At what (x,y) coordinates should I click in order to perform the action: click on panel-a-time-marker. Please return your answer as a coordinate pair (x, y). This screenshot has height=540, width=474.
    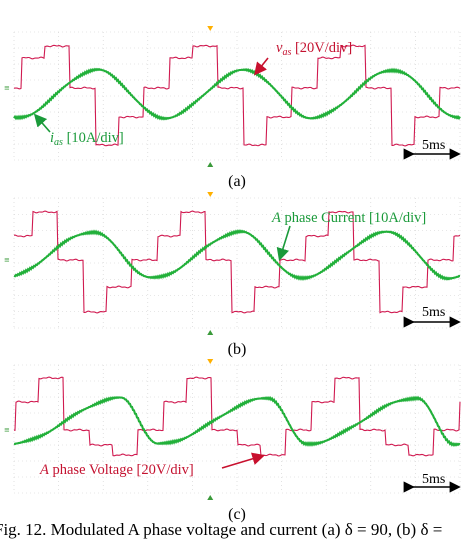
    Looking at the image, I should click on (210, 164).